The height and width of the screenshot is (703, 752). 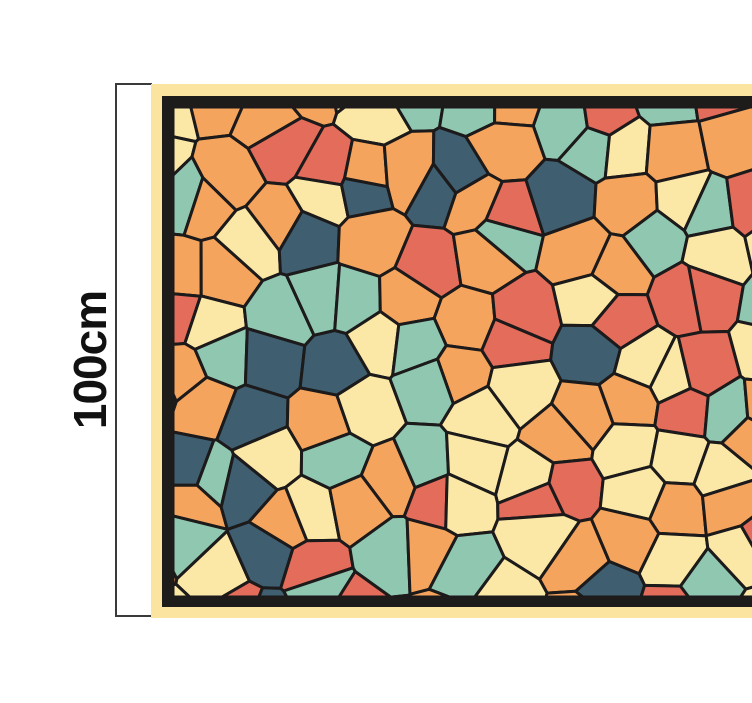 What do you see at coordinates (90, 360) in the screenshot?
I see `dimension-label: 100cm` at bounding box center [90, 360].